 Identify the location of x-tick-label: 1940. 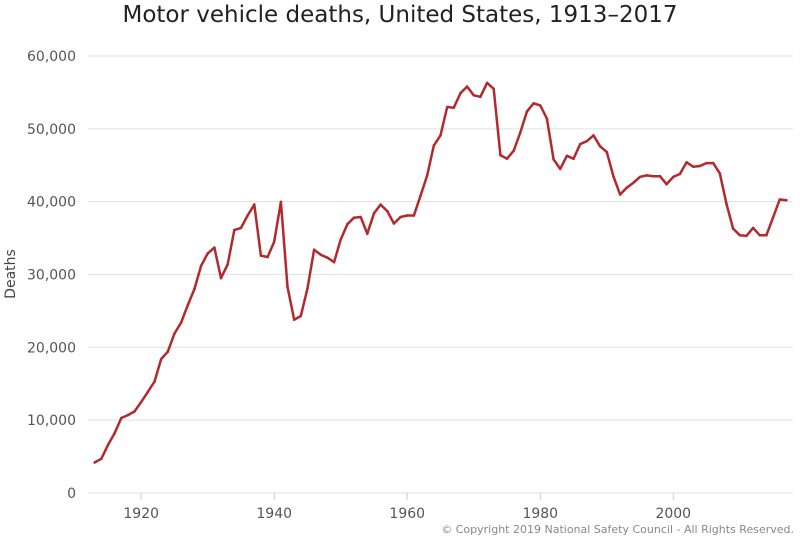
(274, 514).